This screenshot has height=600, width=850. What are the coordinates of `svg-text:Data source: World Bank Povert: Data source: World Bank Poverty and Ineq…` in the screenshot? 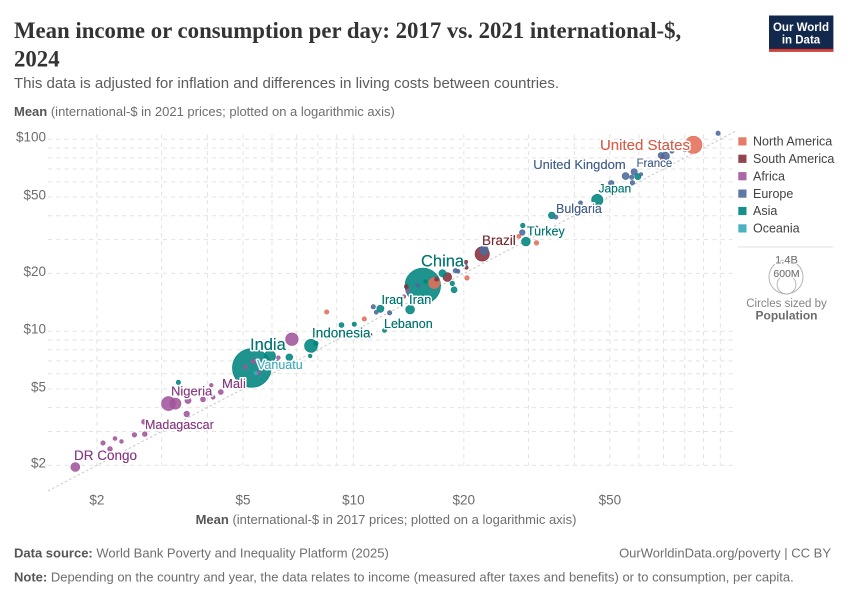 It's located at (201, 553).